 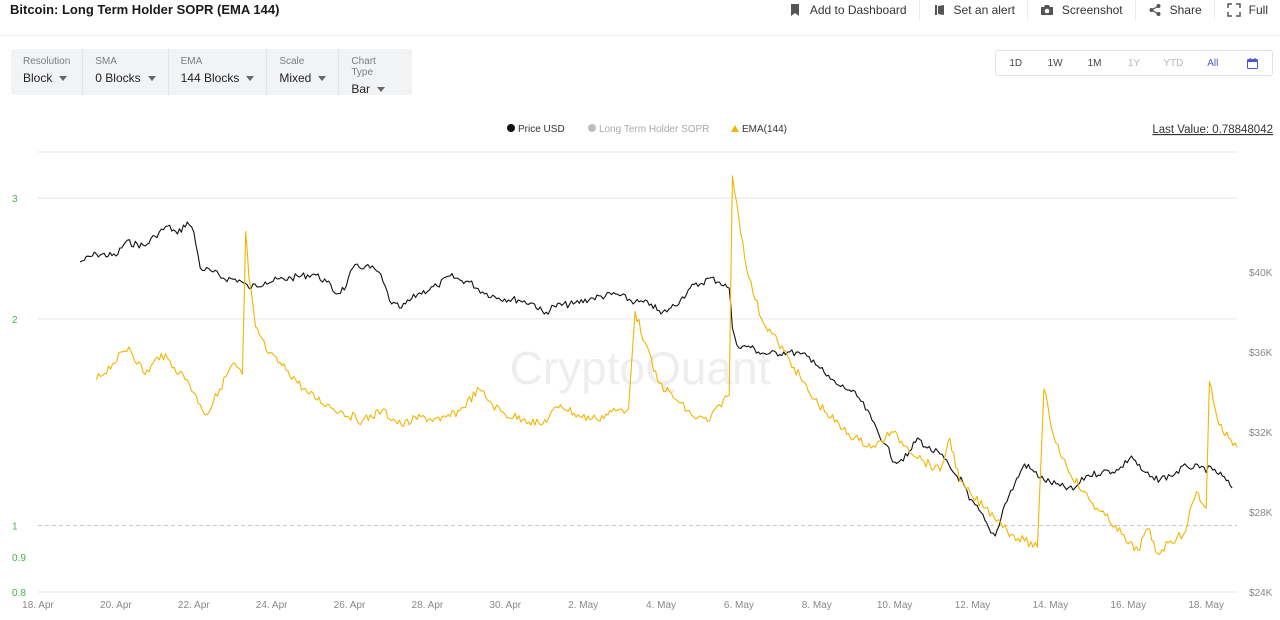 What do you see at coordinates (38, 605) in the screenshot?
I see `x-tick-label: 18. Apr` at bounding box center [38, 605].